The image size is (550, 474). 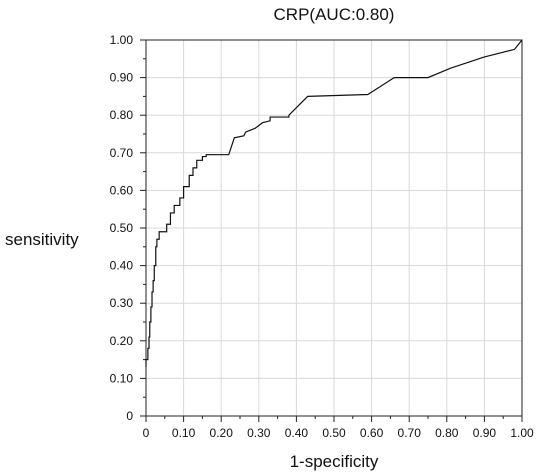 I want to click on chart-title: CRP(AUC:0.80), so click(x=334, y=14).